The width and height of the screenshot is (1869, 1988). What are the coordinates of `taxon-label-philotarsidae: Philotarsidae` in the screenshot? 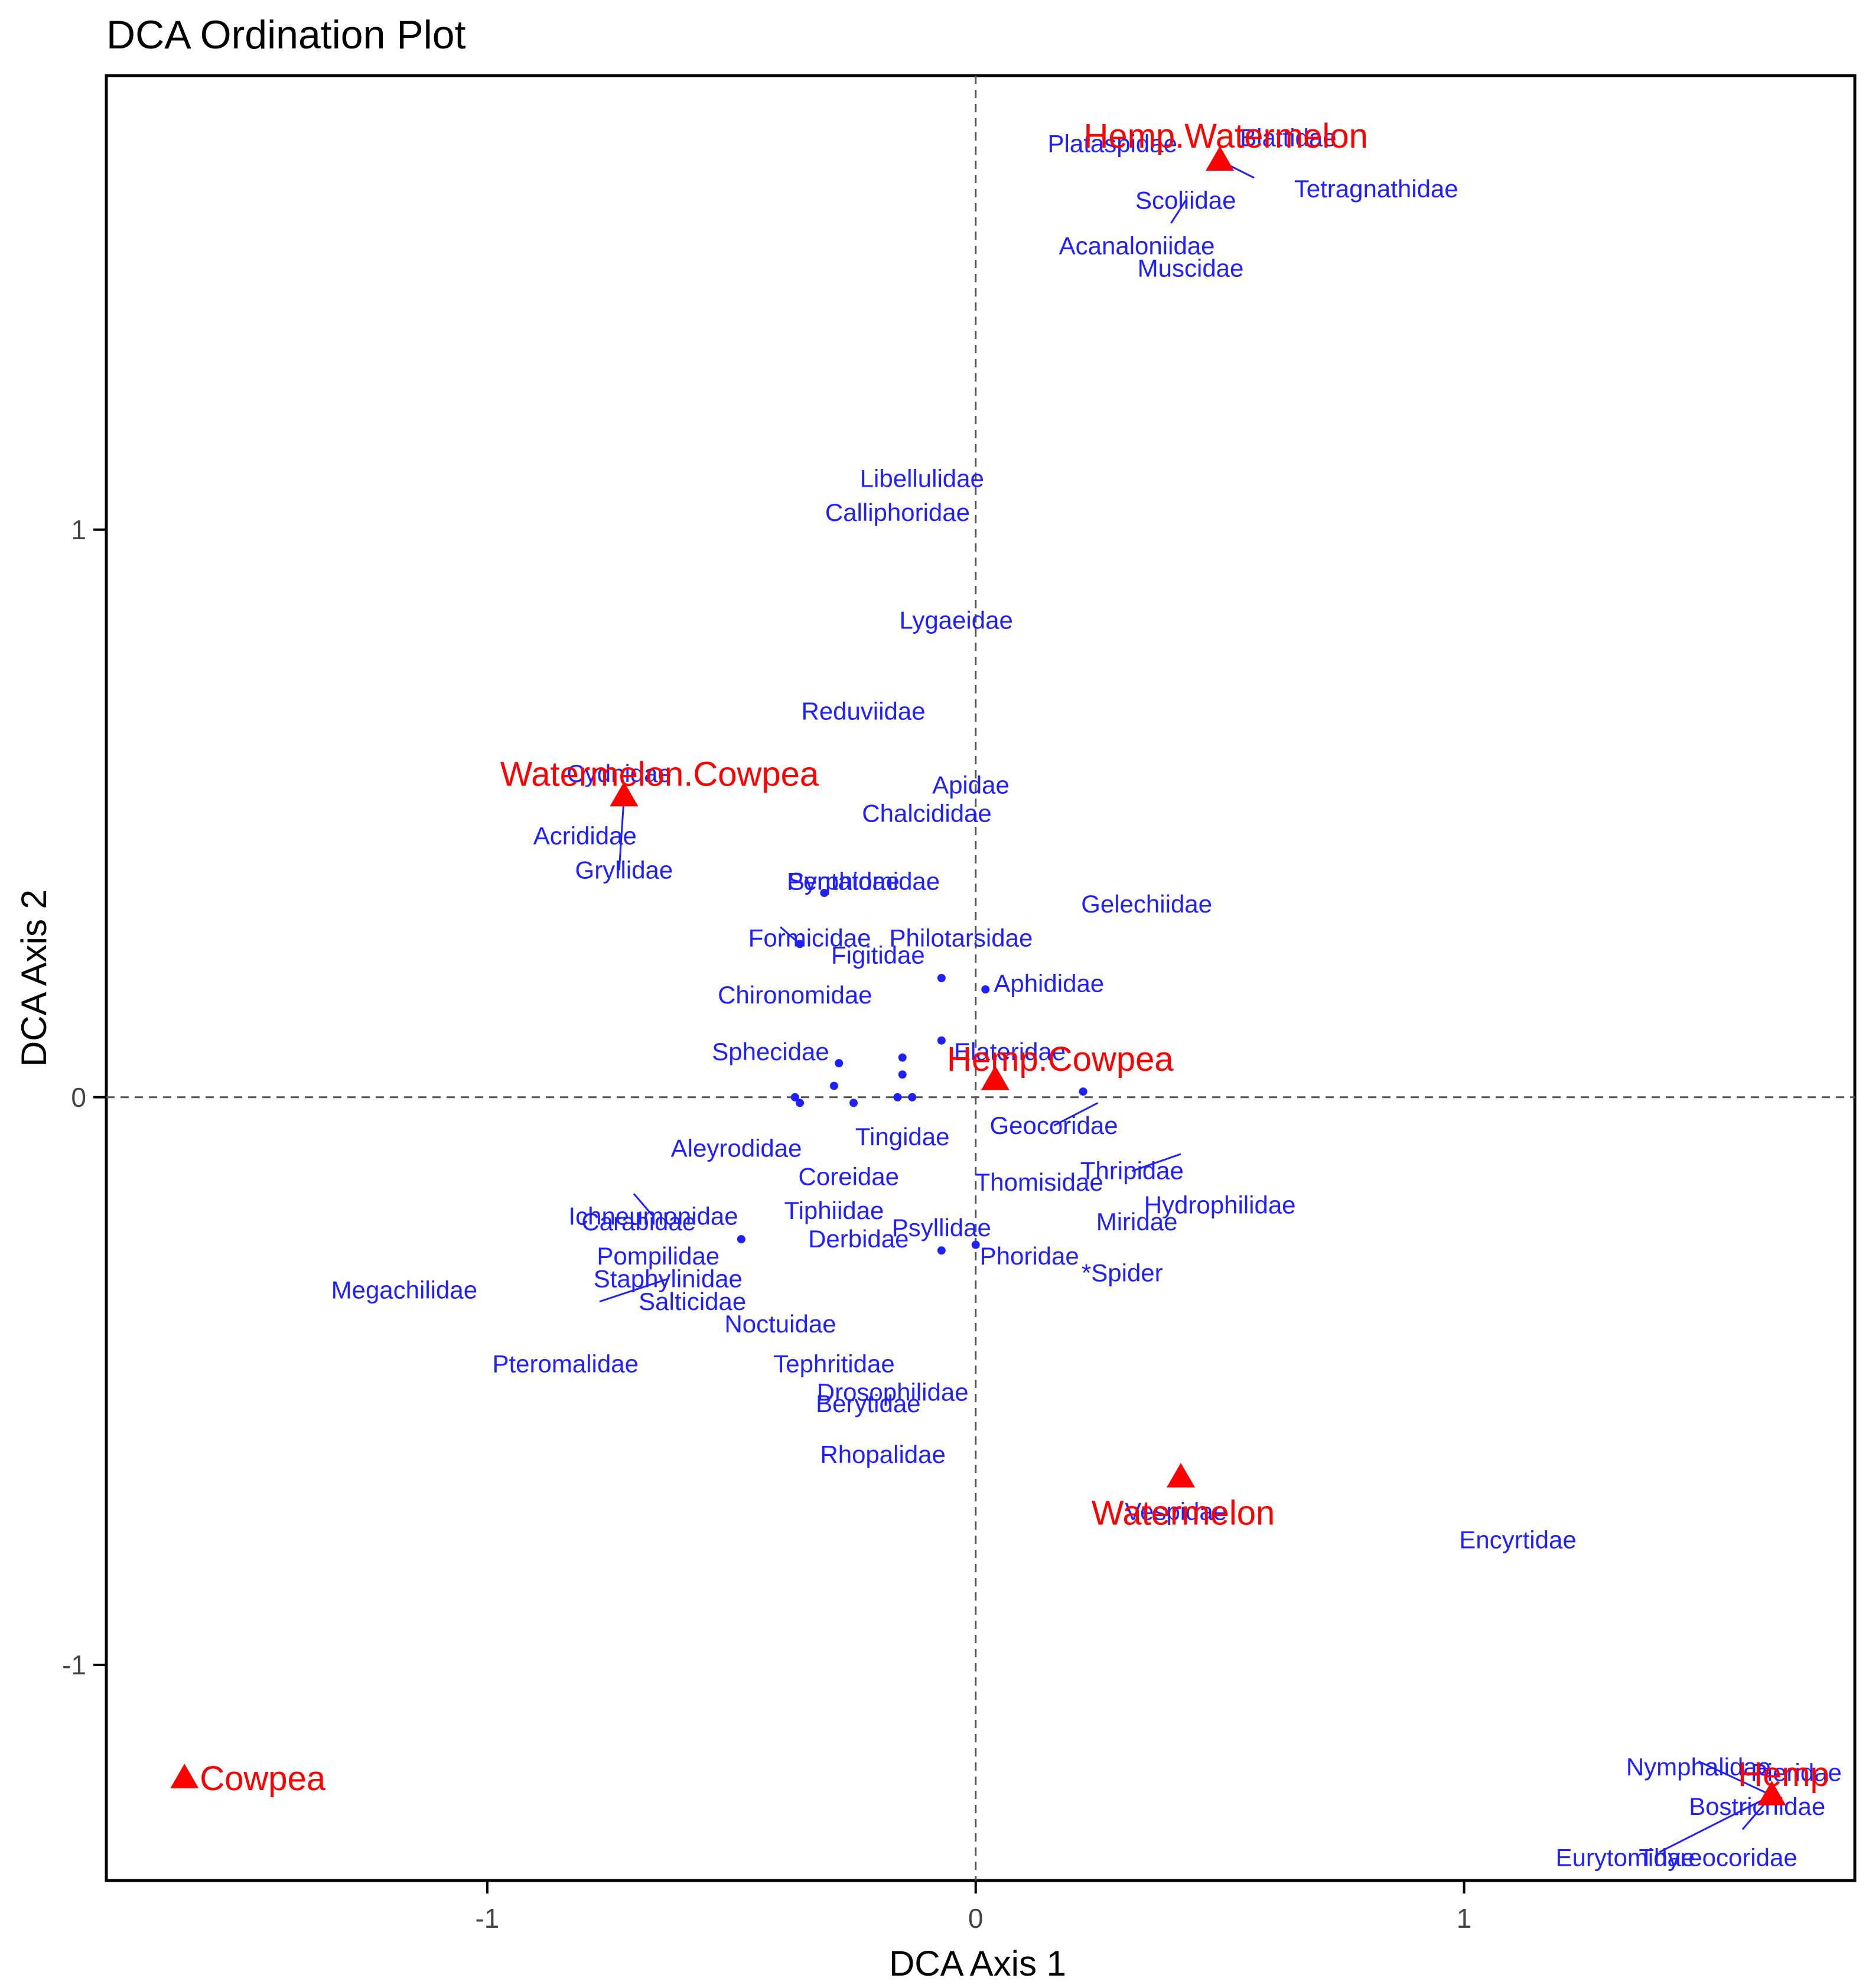 It's located at (961, 938).